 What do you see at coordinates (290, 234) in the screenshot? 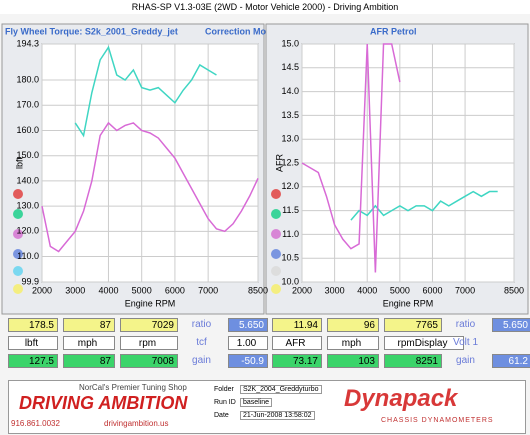
I see `y-tick-label: 11.0` at bounding box center [290, 234].